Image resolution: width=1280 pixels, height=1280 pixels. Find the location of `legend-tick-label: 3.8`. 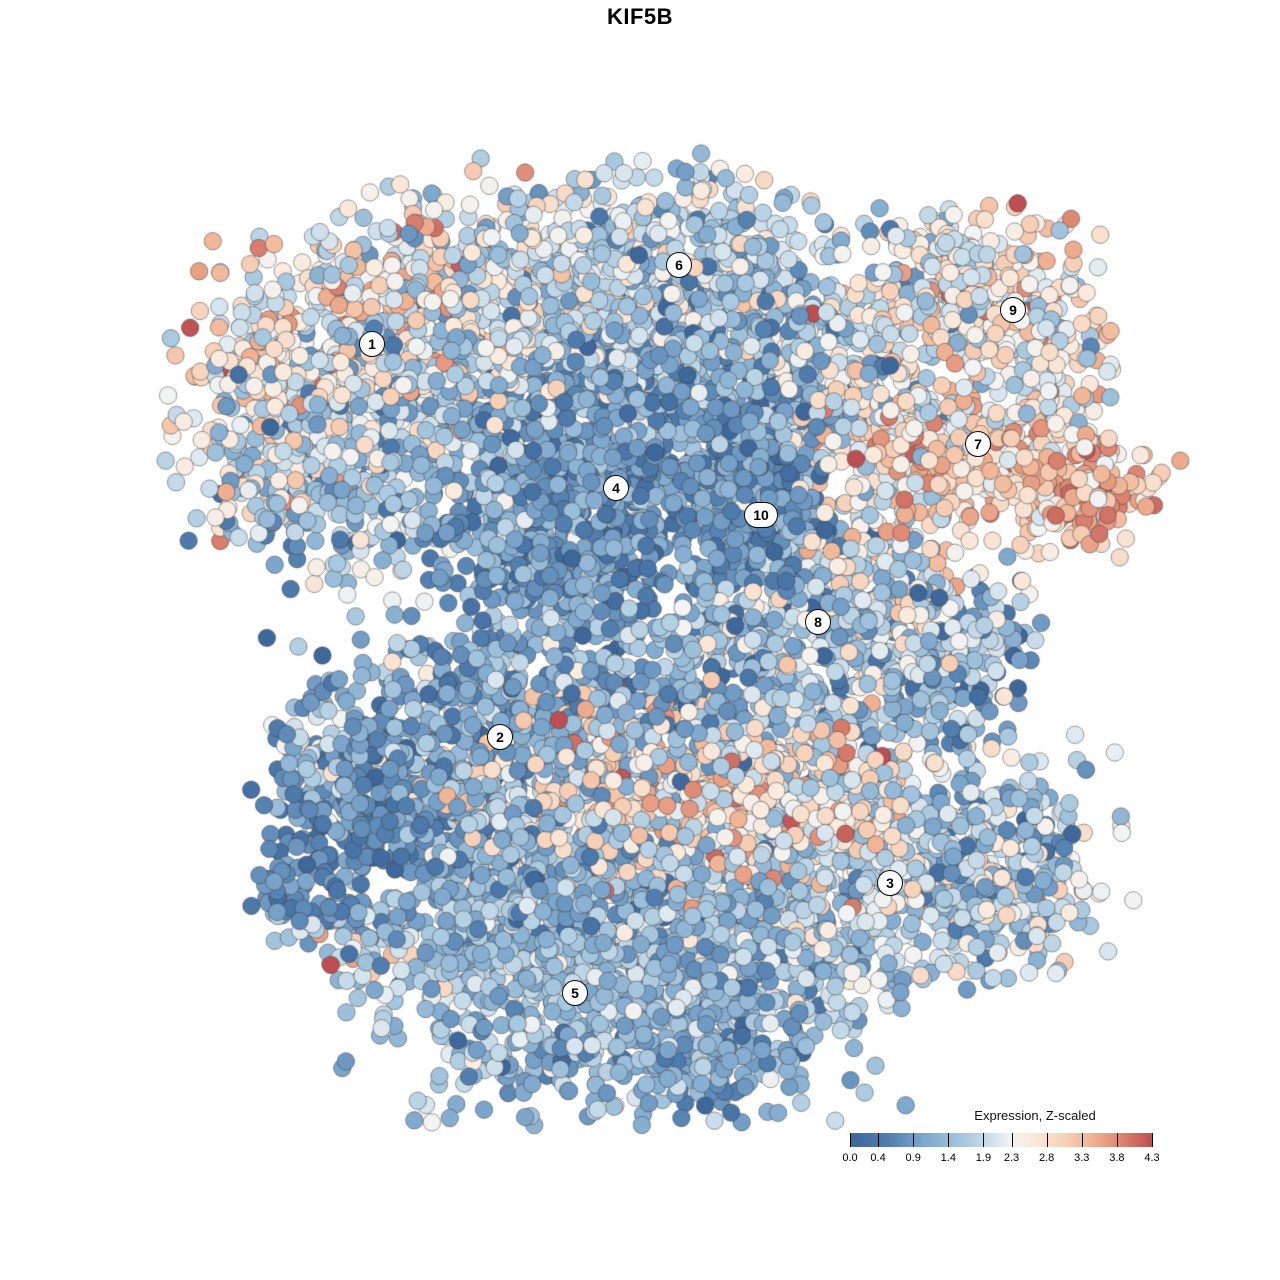

legend-tick-label: 3.8 is located at coordinates (1117, 1158).